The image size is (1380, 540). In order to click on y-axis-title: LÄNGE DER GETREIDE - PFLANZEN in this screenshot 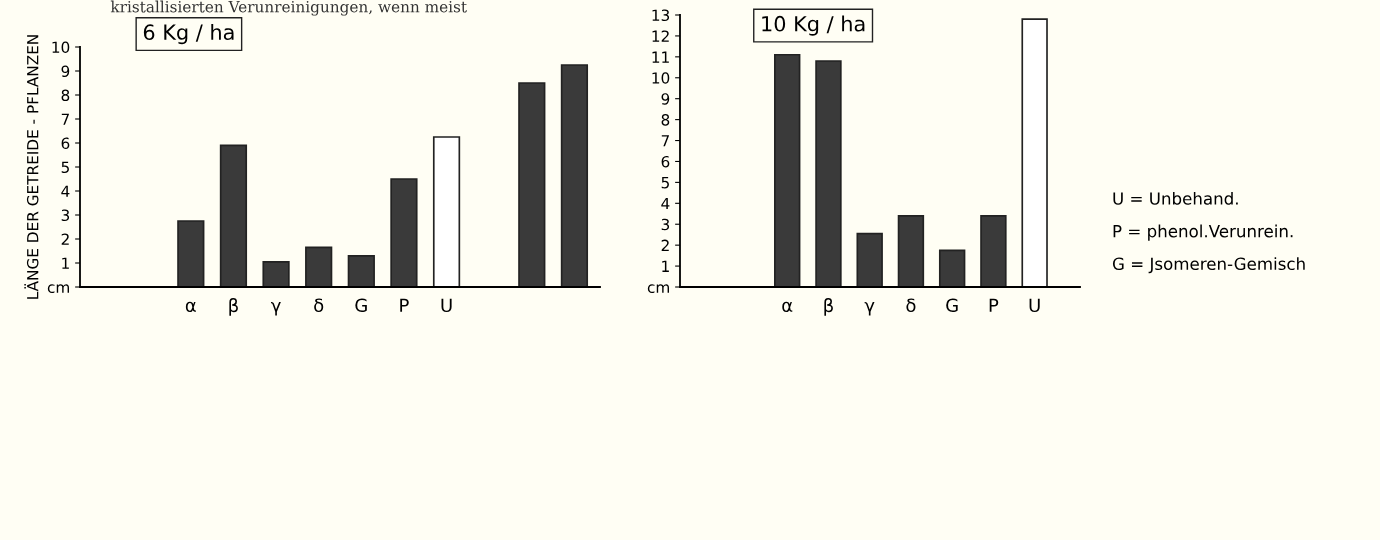, I will do `click(31, 167)`.